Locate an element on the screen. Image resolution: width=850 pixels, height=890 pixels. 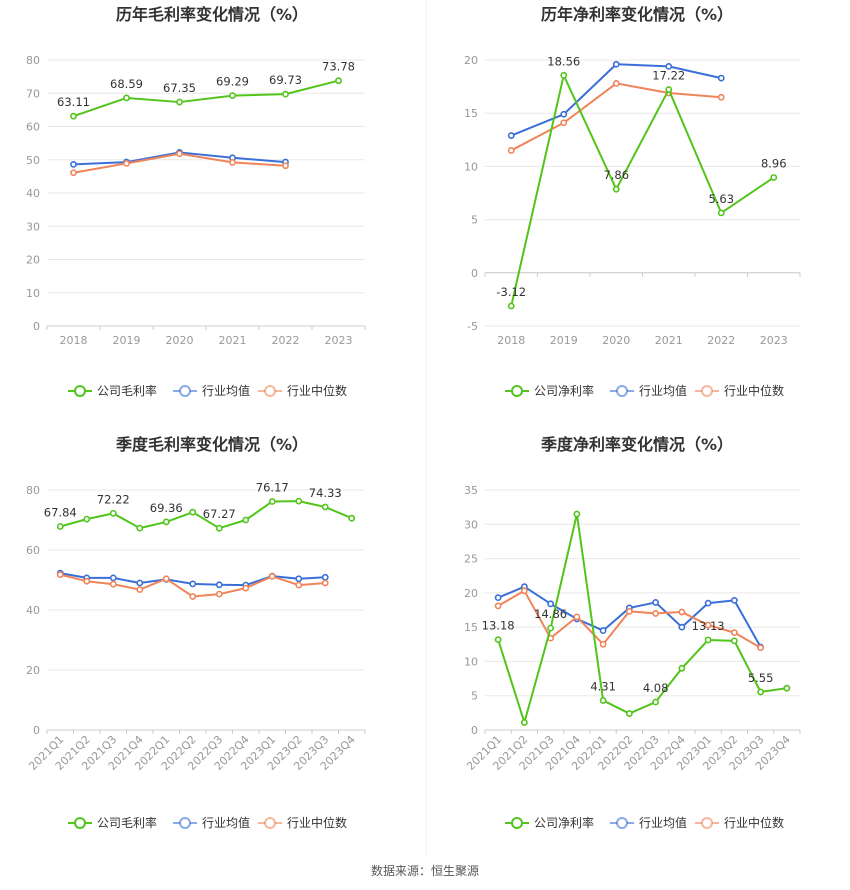
data-label: -3.12 is located at coordinates (511, 292).